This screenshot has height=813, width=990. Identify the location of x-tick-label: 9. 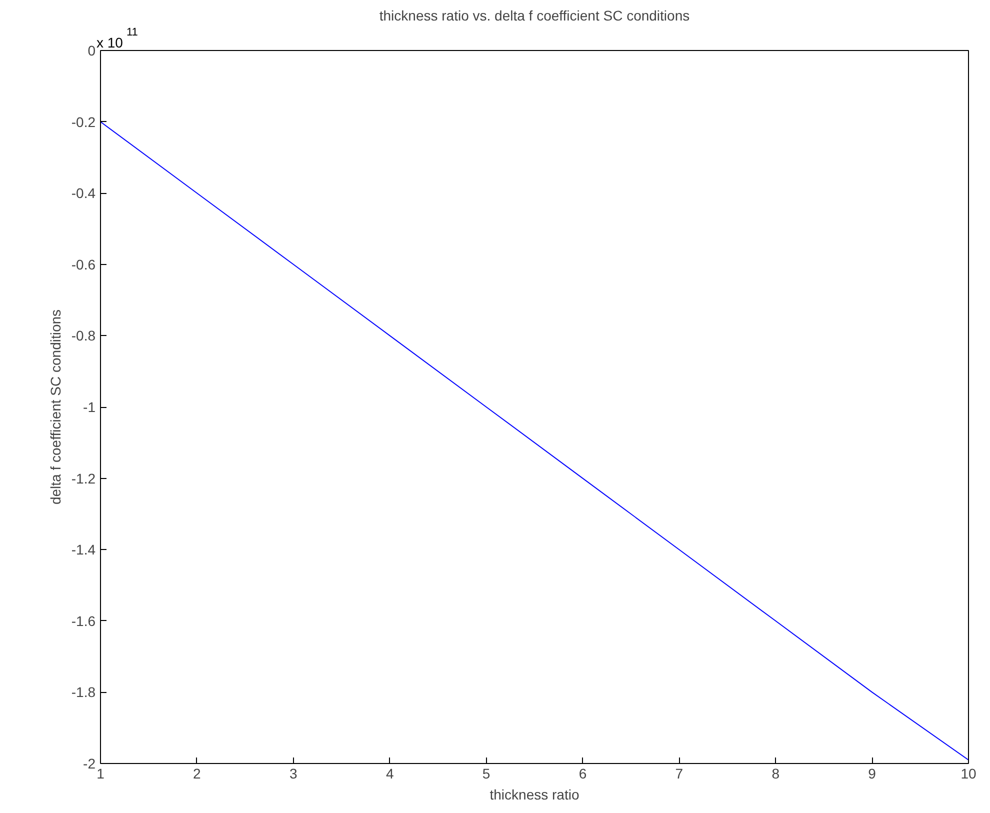
(872, 774).